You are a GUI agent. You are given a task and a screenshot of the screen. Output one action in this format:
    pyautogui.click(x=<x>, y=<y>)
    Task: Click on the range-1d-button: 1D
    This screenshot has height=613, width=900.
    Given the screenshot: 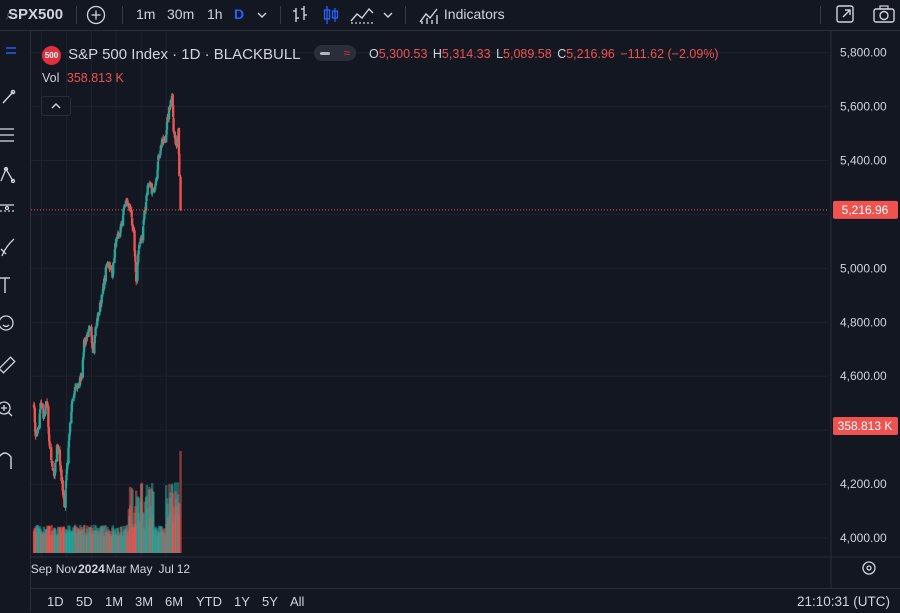 What is the action you would take?
    pyautogui.click(x=55, y=601)
    